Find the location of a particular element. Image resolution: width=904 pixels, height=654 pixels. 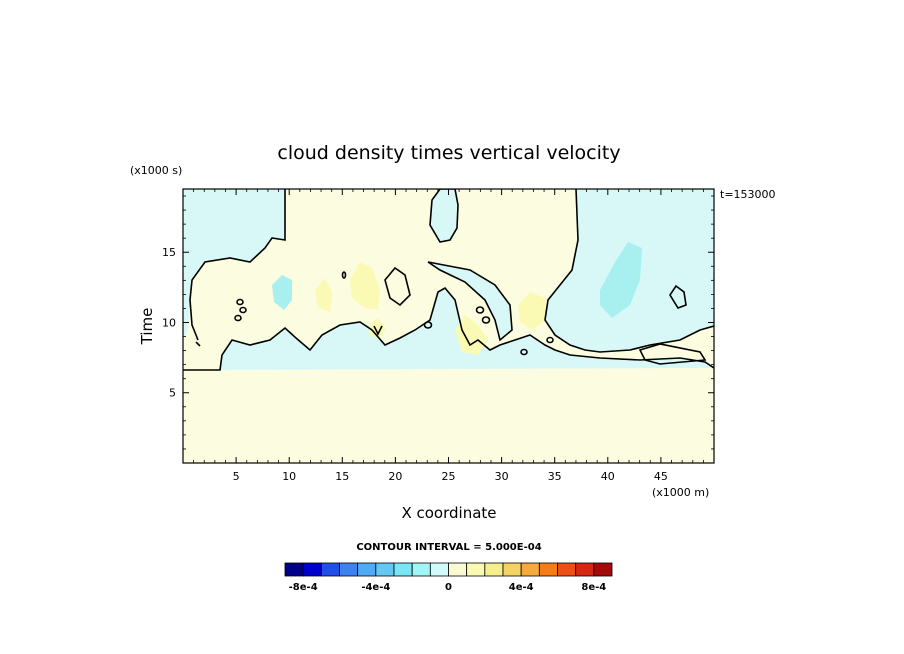

x-tick-label: 5 is located at coordinates (236, 476).